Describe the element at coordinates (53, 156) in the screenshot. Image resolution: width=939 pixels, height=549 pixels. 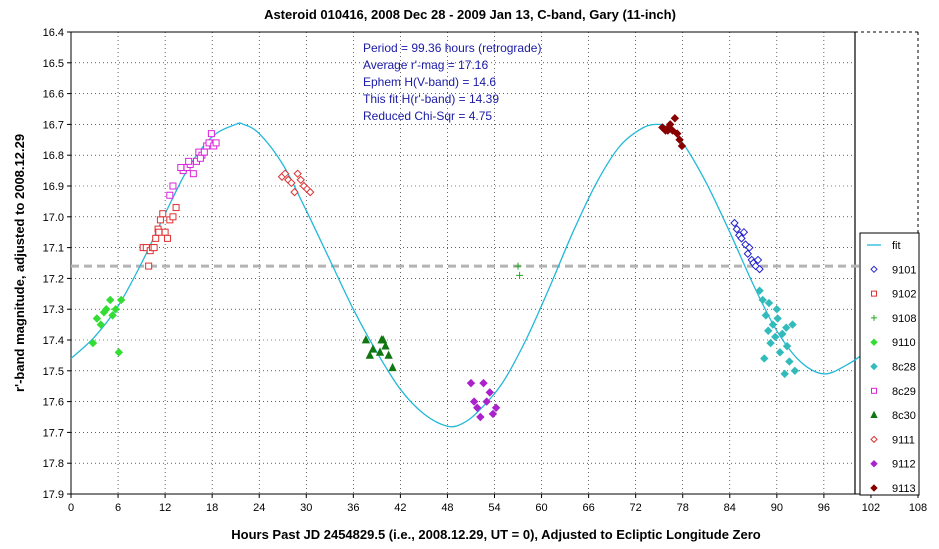
I see `y-tick-label: 16.8` at that location.